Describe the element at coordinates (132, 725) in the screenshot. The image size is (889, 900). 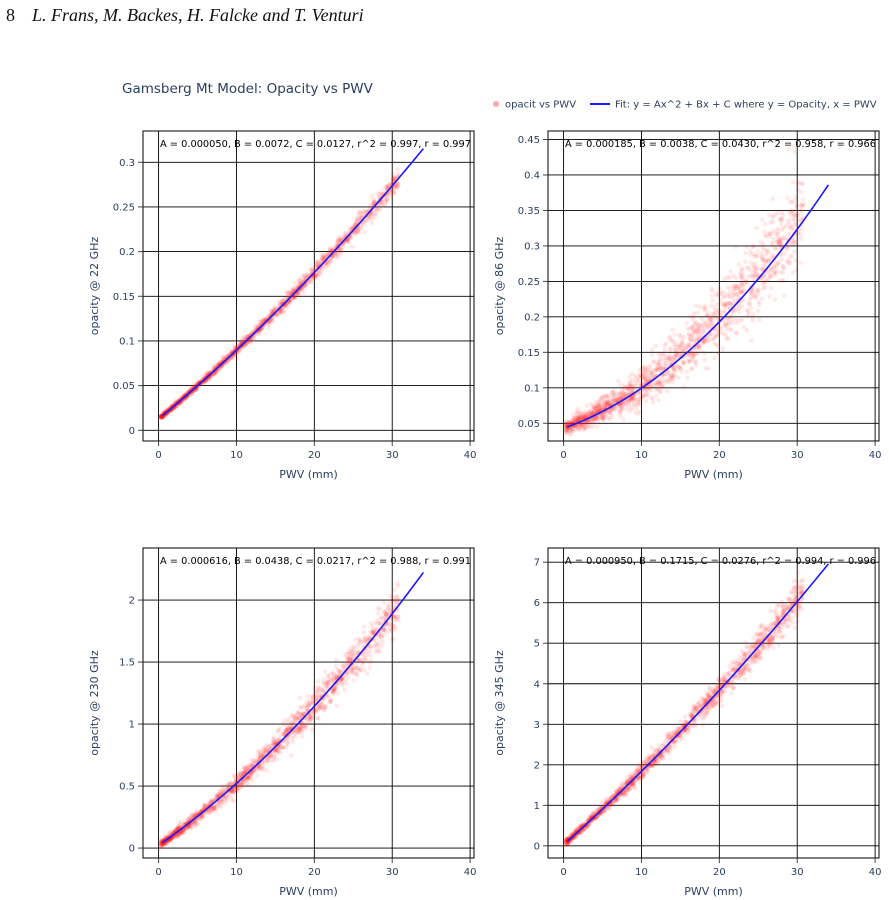
I see `y-tick-label: 1` at that location.